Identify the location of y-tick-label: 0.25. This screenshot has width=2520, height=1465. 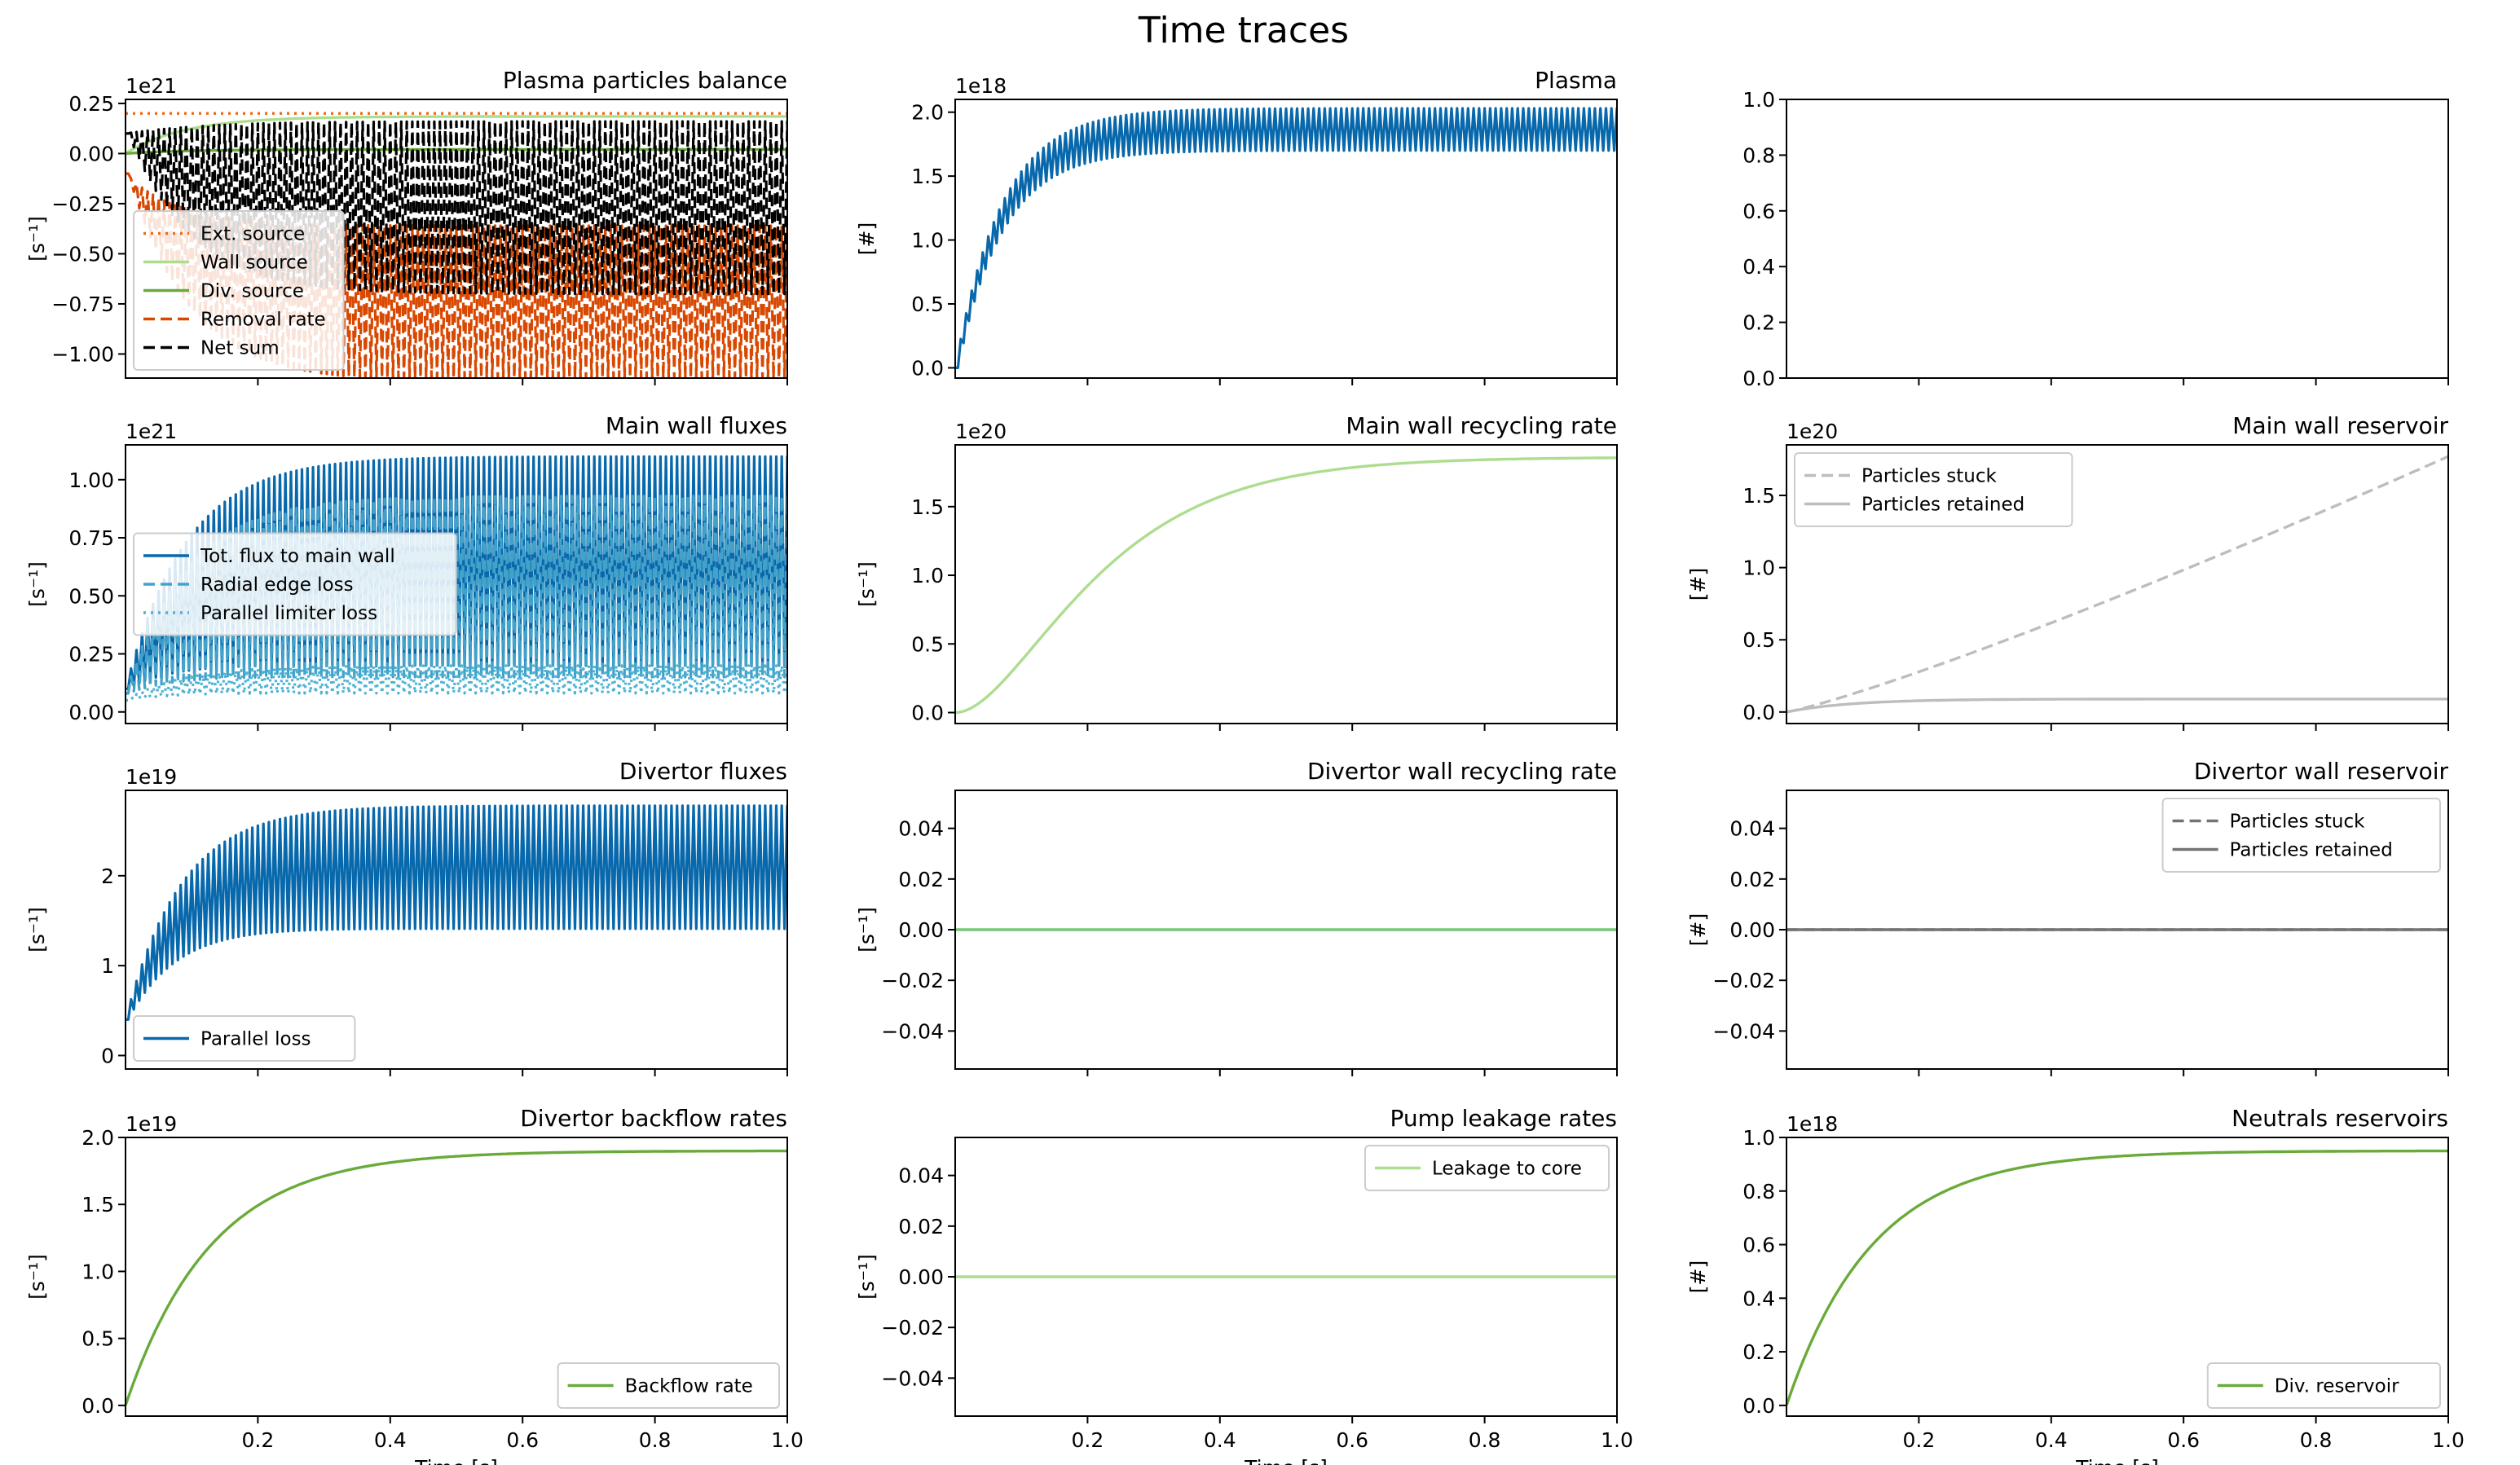
(91, 655).